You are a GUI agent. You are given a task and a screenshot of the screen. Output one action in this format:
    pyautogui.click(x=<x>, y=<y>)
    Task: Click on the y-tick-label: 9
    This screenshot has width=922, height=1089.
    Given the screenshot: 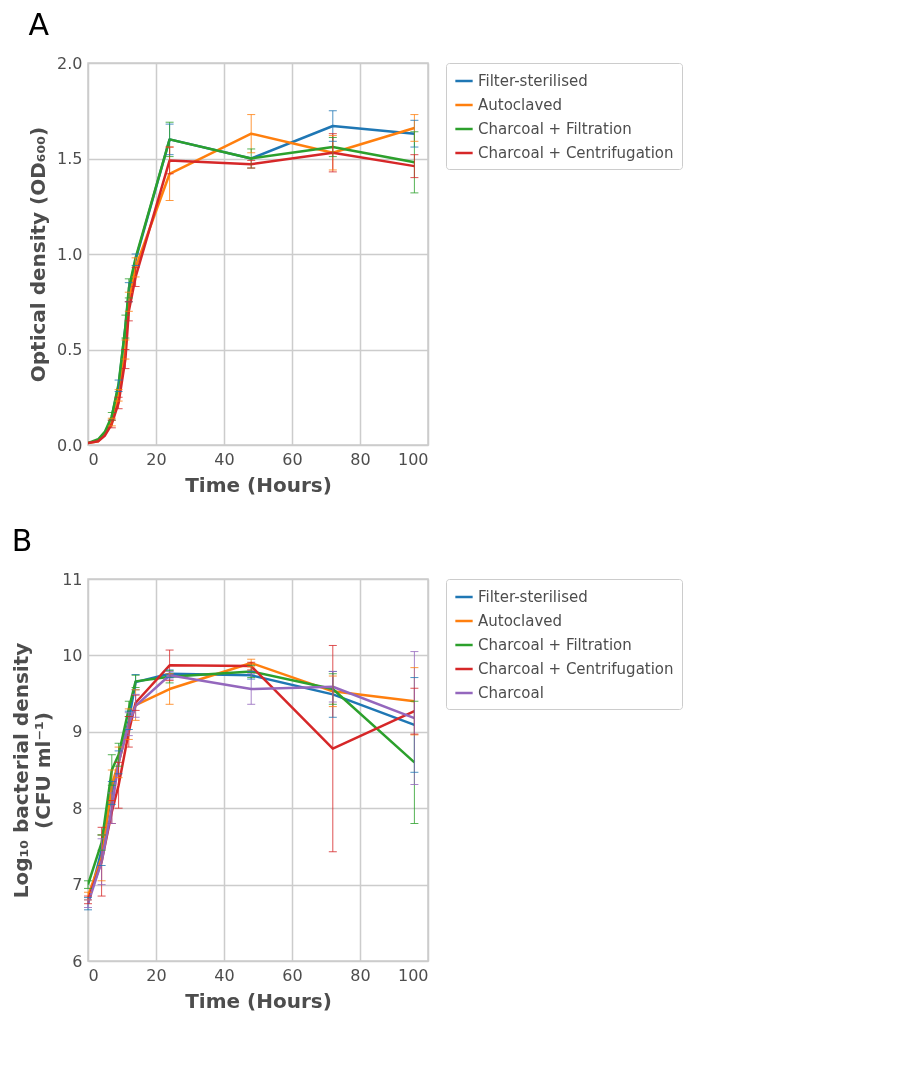 What is the action you would take?
    pyautogui.click(x=77, y=732)
    